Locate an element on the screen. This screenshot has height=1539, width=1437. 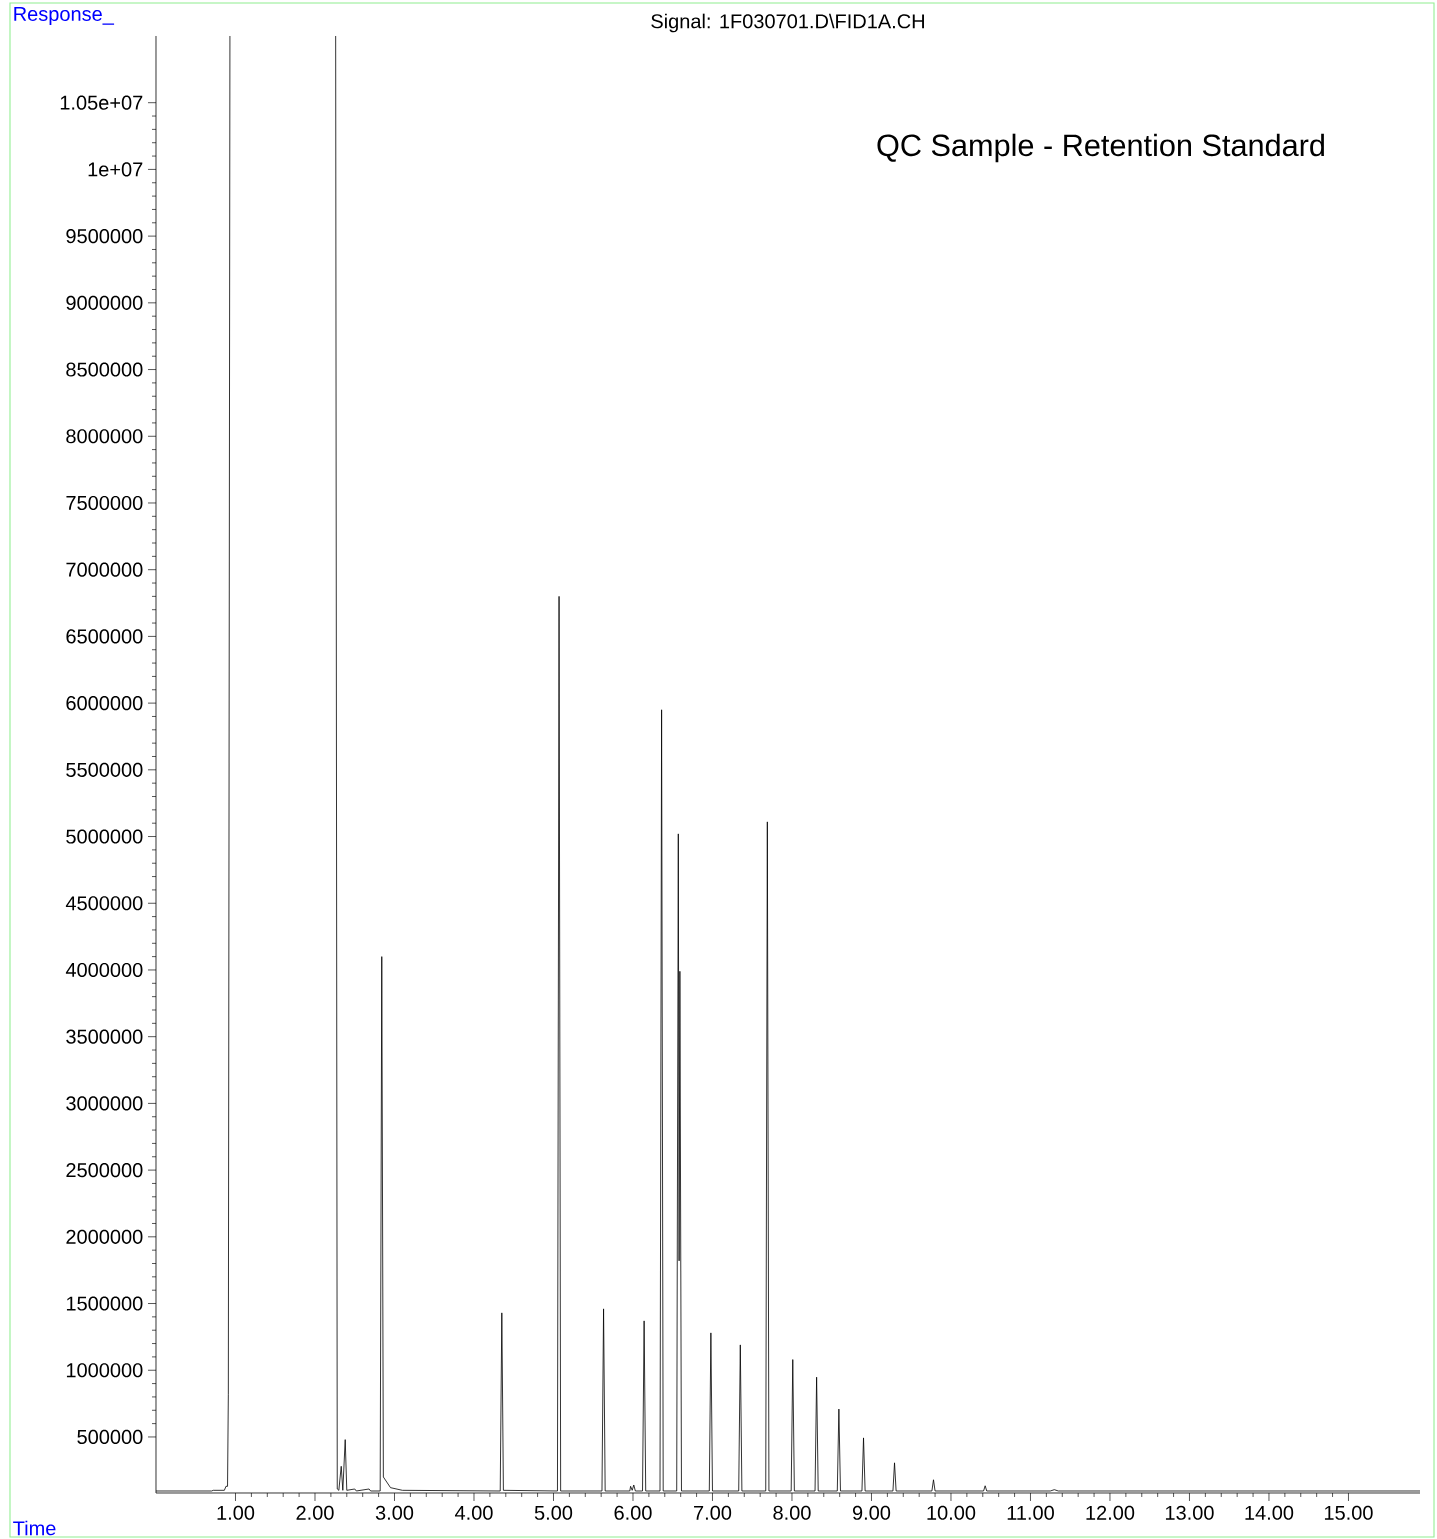
x-tick-label: 3.00 is located at coordinates (394, 1512).